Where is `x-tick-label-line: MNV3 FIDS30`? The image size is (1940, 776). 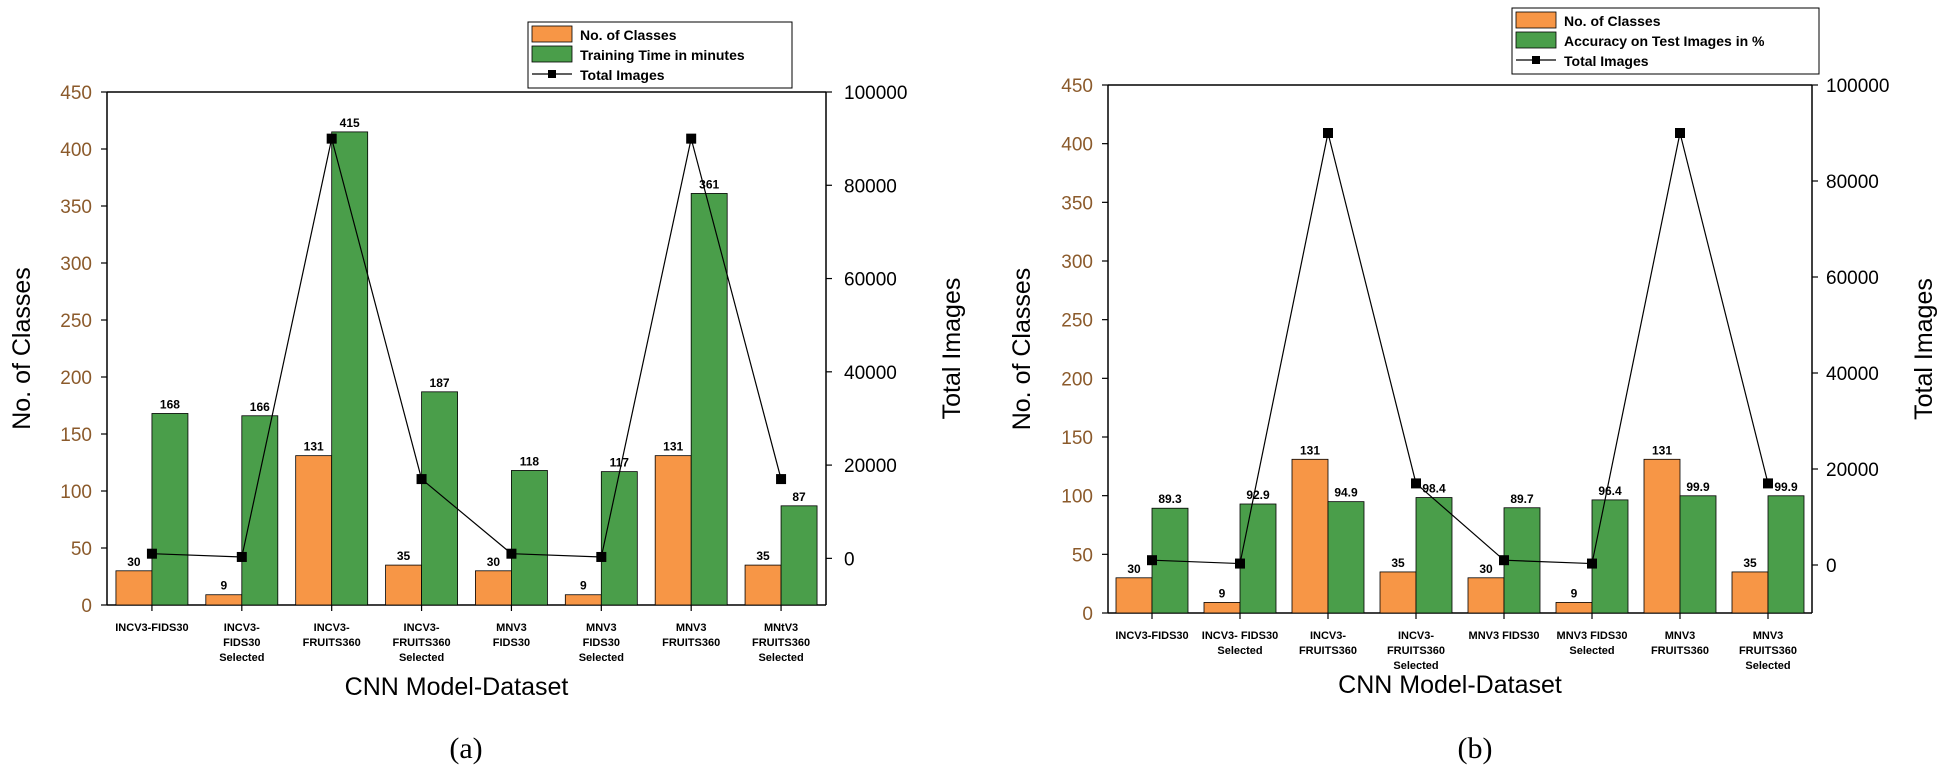 x-tick-label-line: MNV3 FIDS30 is located at coordinates (1504, 636).